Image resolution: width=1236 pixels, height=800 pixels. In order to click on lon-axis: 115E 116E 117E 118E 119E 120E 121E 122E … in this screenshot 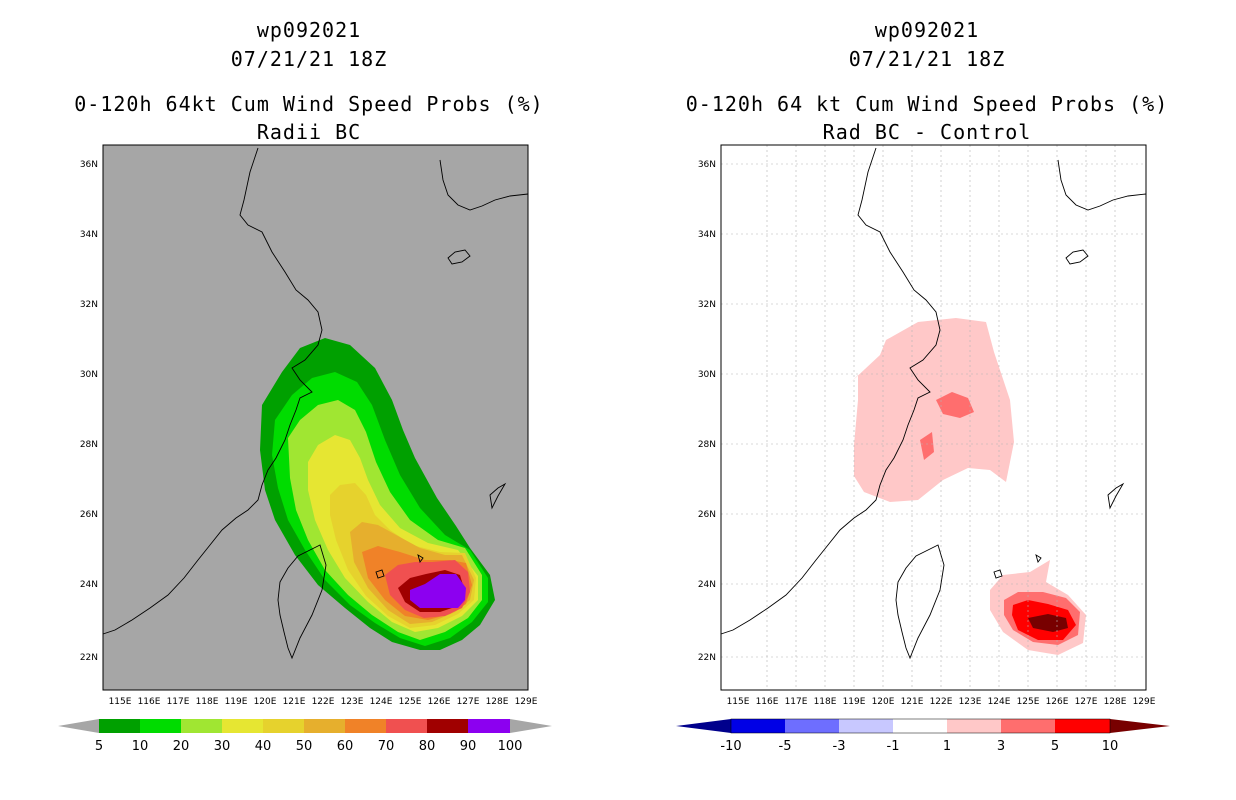, I will do `click(323, 702)`.